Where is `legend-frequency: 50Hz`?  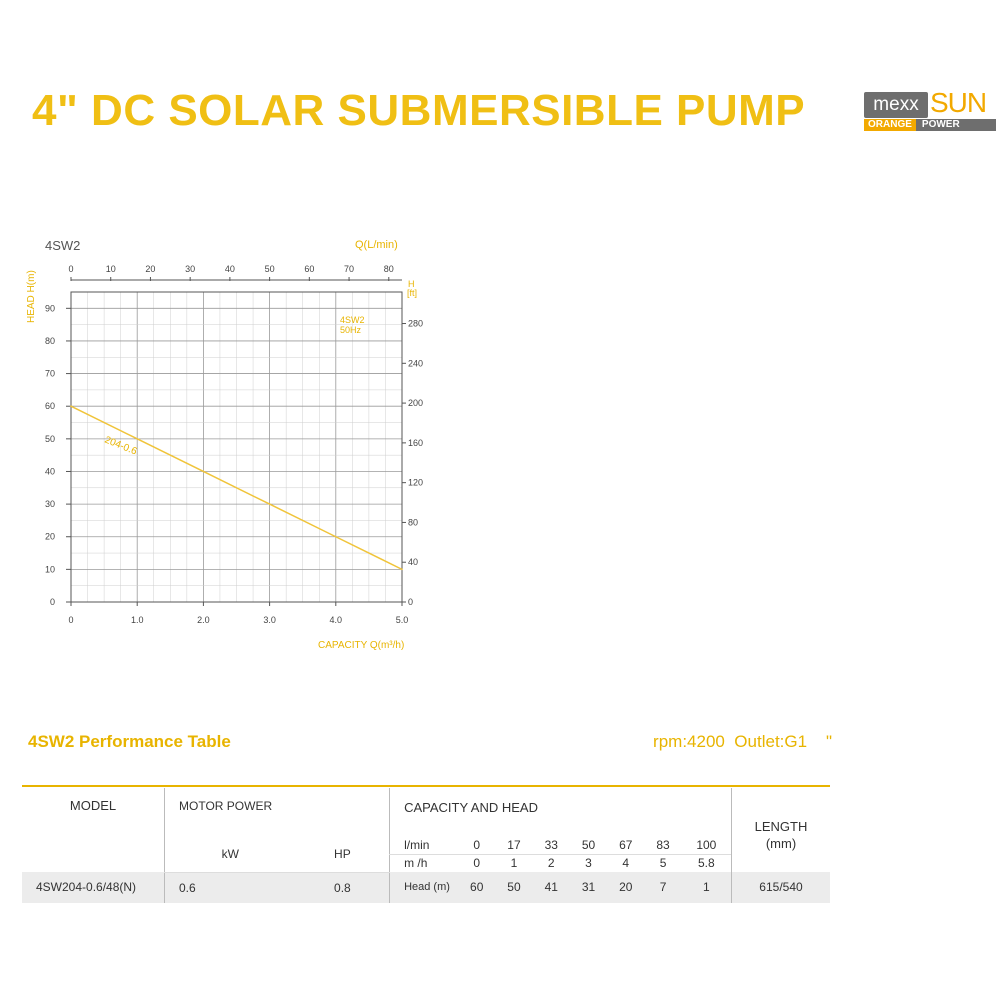 legend-frequency: 50Hz is located at coordinates (351, 330).